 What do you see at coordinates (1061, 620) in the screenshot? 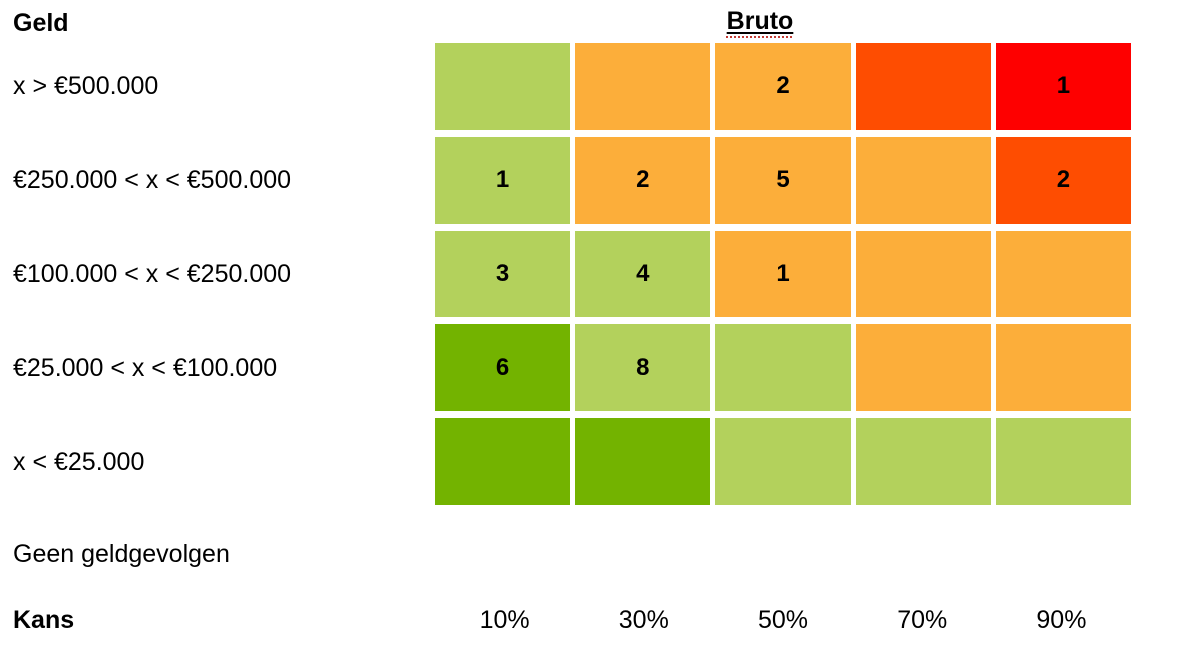
I see `x-tick-label-4: 90%` at bounding box center [1061, 620].